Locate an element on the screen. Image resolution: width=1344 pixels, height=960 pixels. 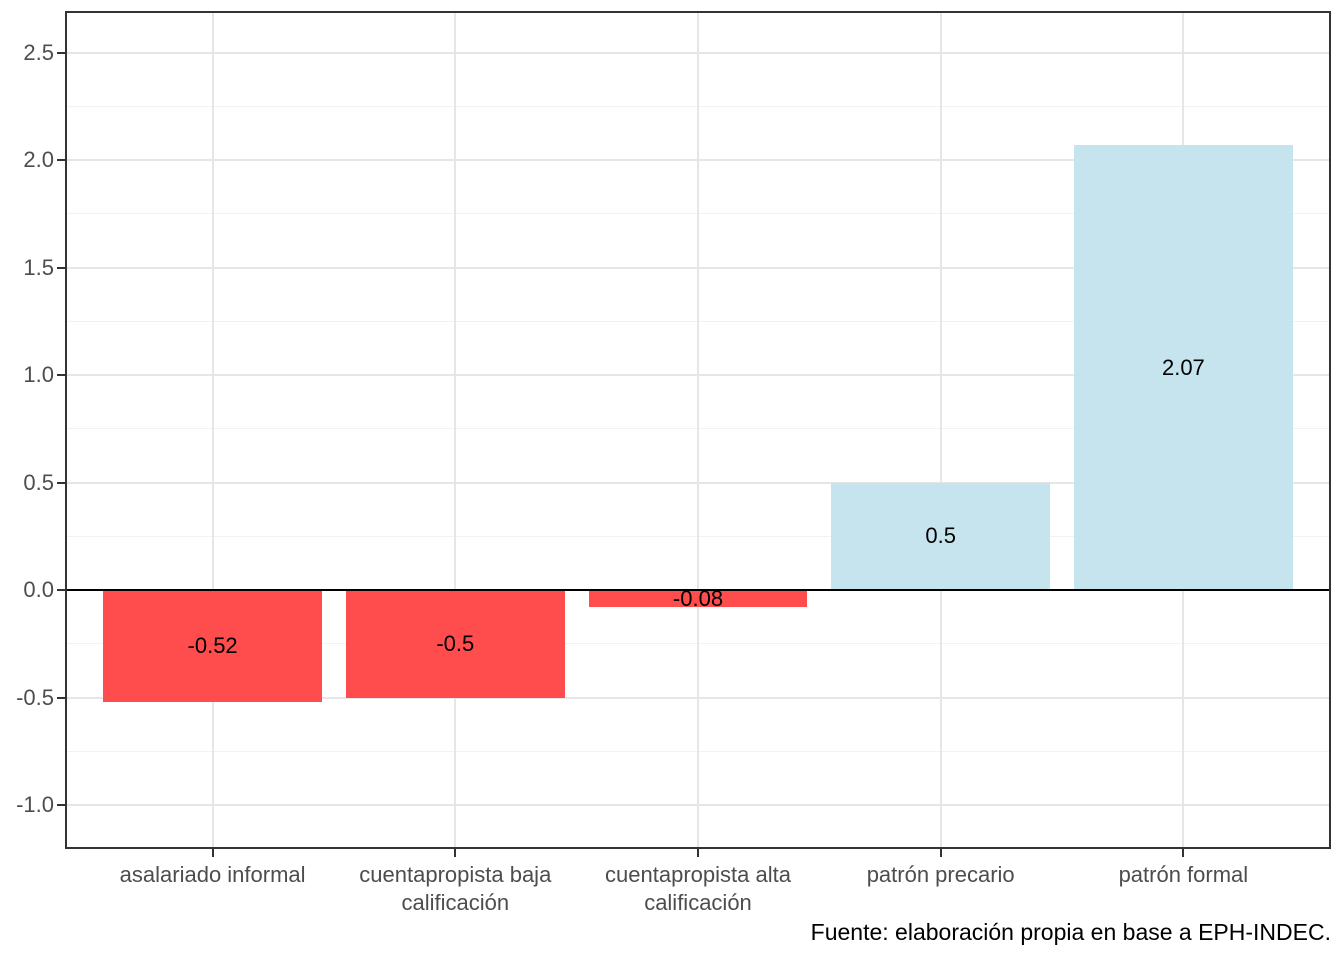
y-axis-tick-label: 0.0 is located at coordinates (38, 590).